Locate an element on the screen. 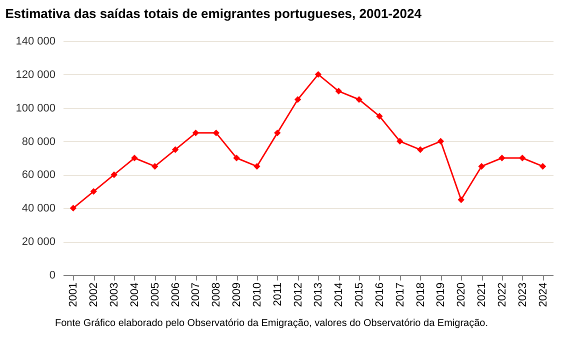 This screenshot has height=339, width=566. x-tick-label: 2020 is located at coordinates (462, 294).